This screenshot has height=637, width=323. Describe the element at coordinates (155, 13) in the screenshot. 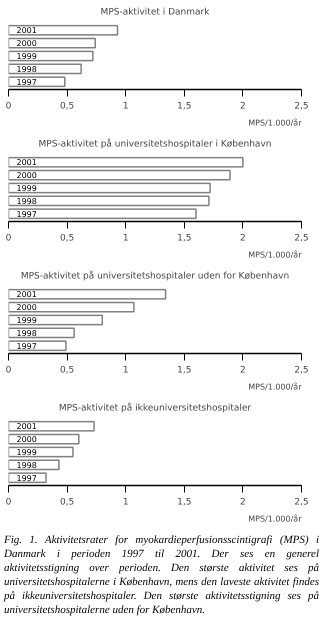

I see `chart-title: MPS-aktivitet i Danmark` at that location.